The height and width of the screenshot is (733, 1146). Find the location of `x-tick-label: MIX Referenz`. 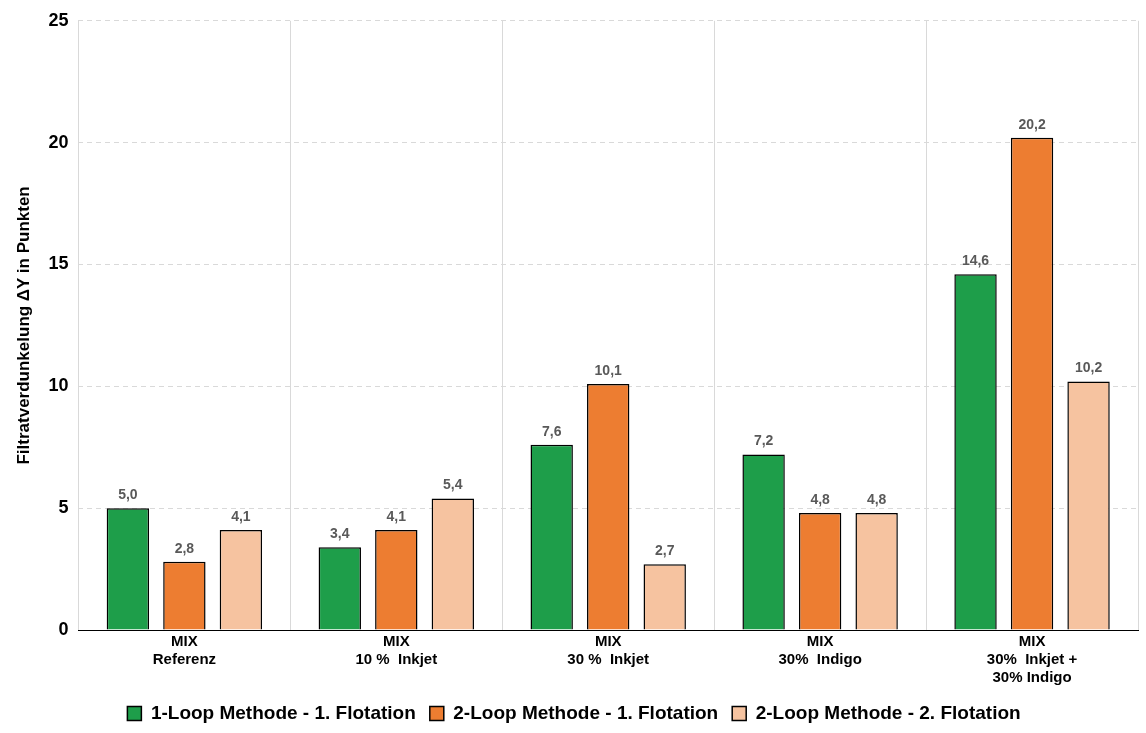

x-tick-label: MIX Referenz is located at coordinates (184, 650).